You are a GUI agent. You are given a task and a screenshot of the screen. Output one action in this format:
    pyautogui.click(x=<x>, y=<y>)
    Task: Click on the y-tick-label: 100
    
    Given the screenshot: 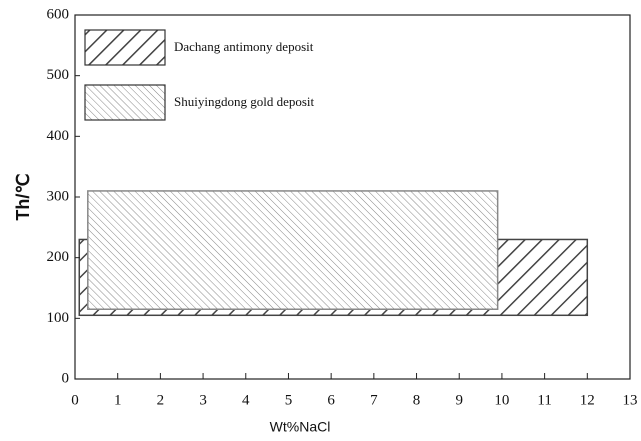 What is the action you would take?
    pyautogui.click(x=58, y=318)
    